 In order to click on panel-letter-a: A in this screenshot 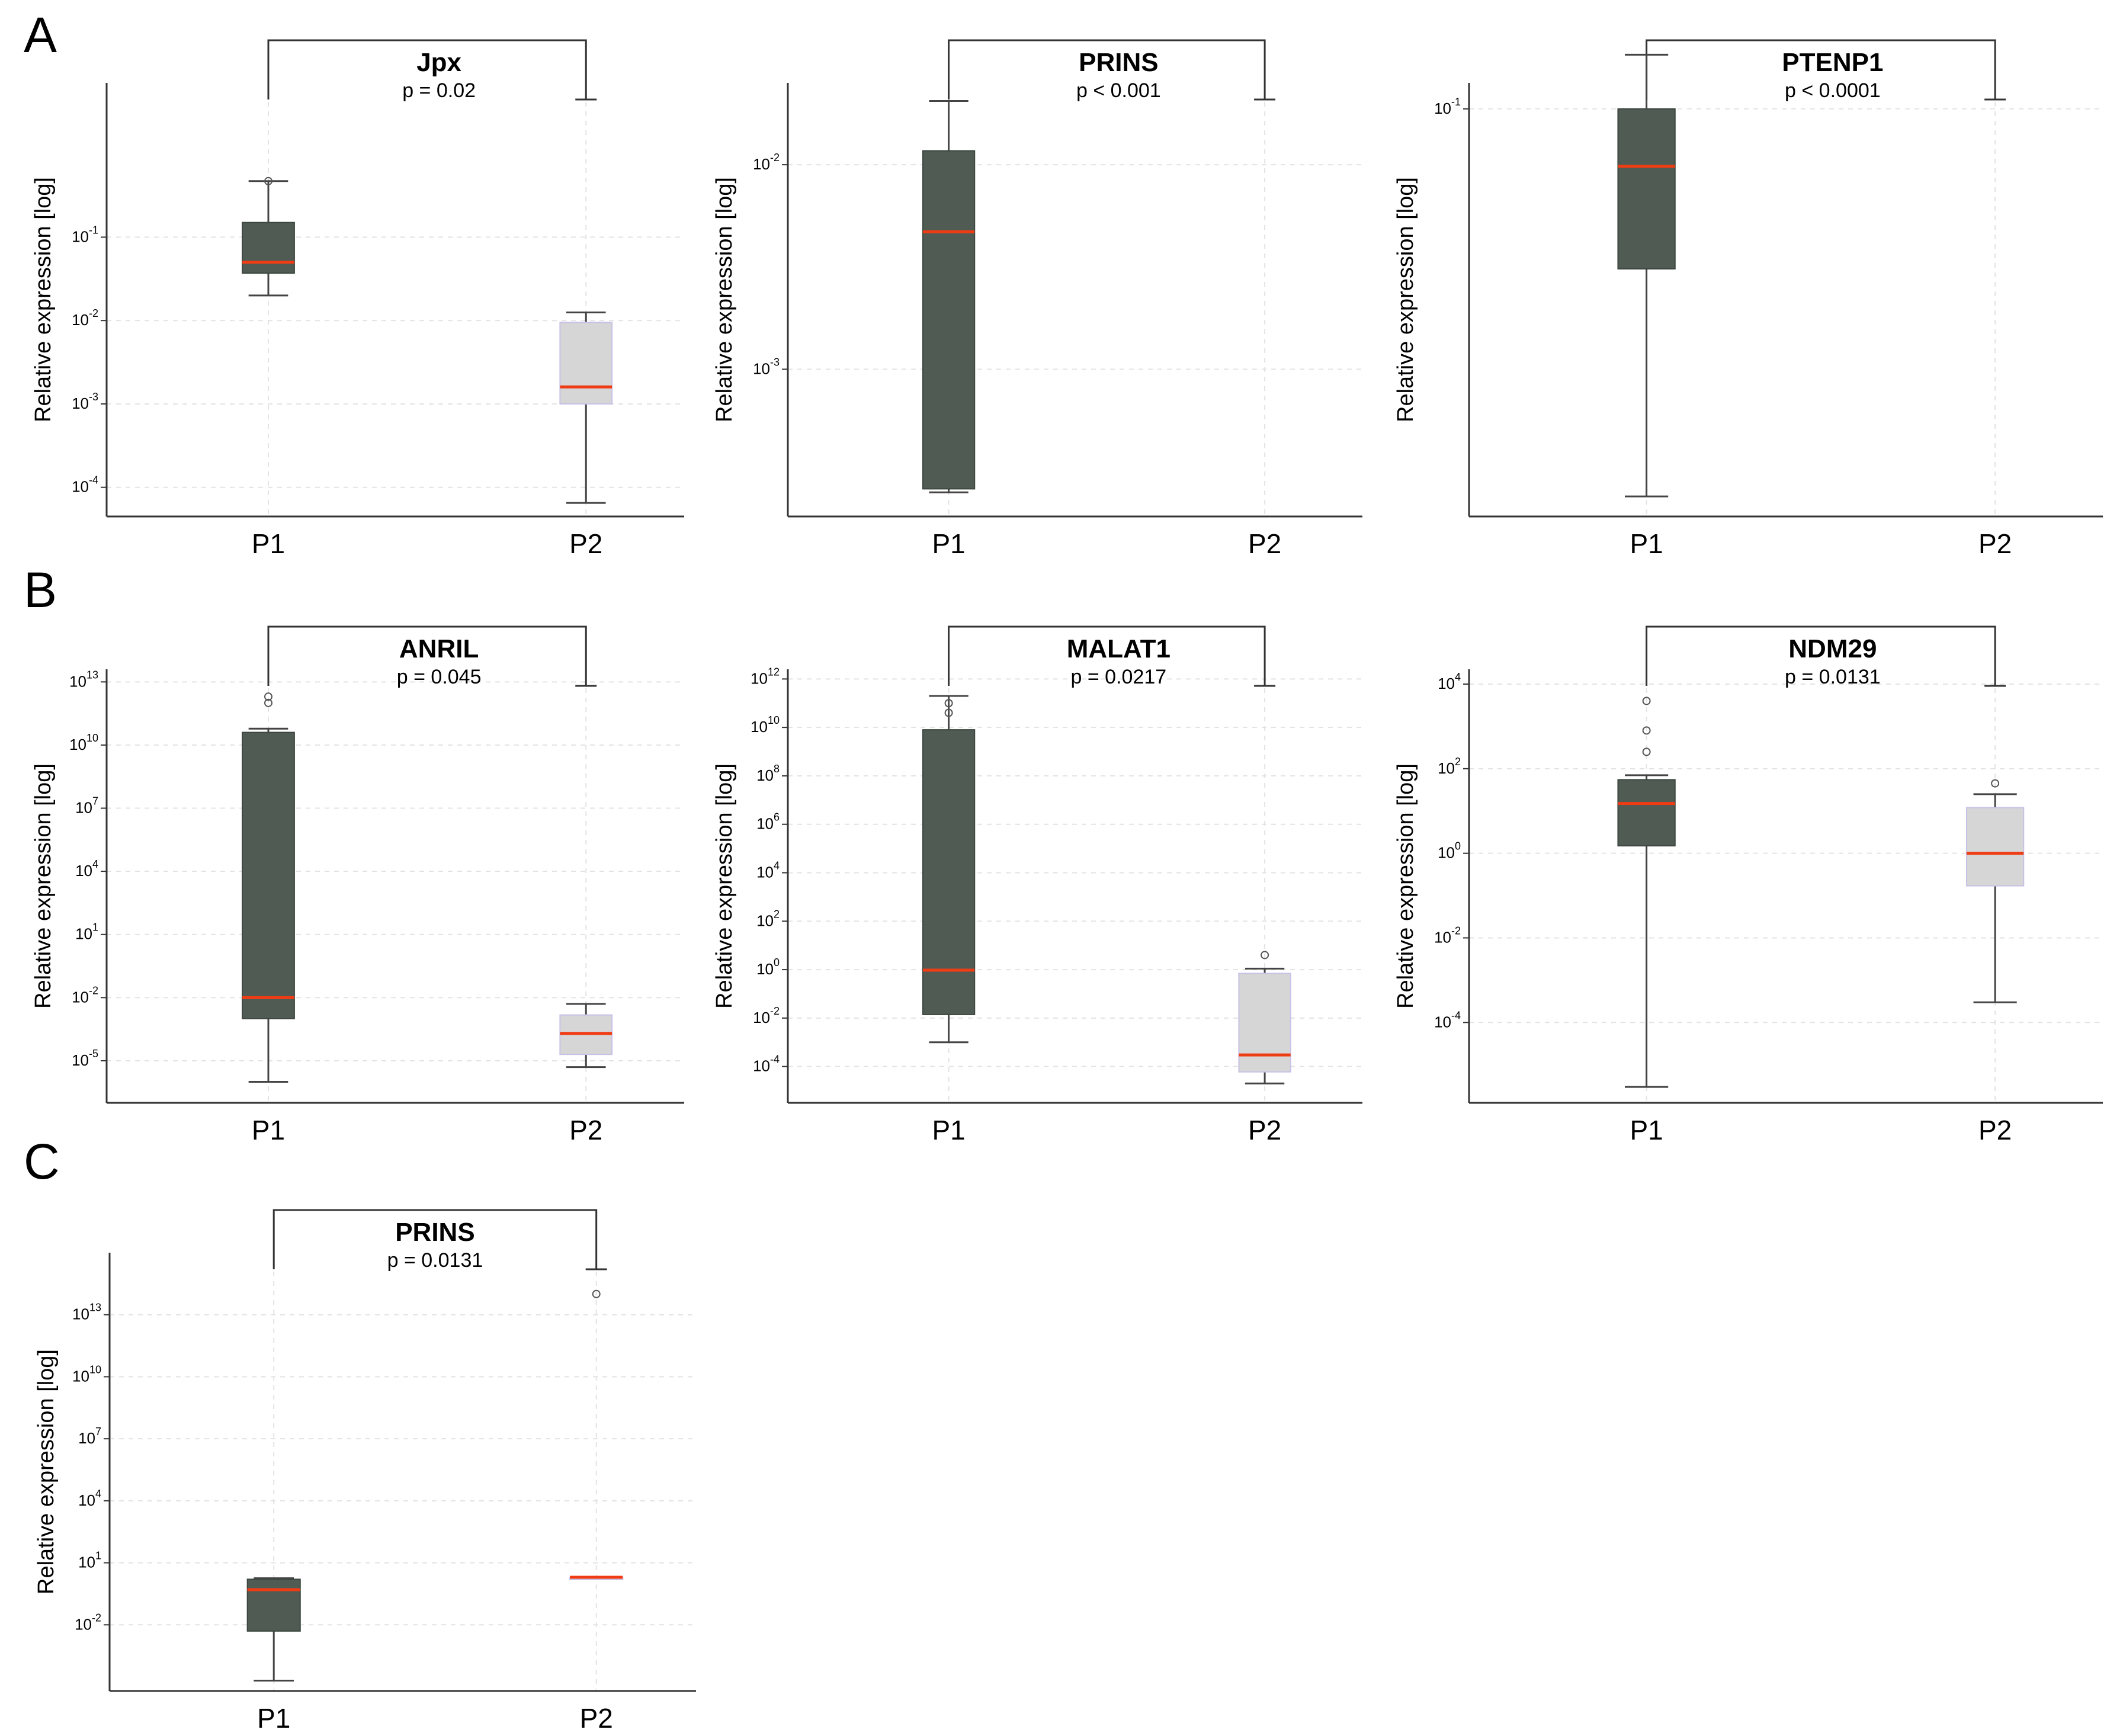, I will do `click(40, 35)`.